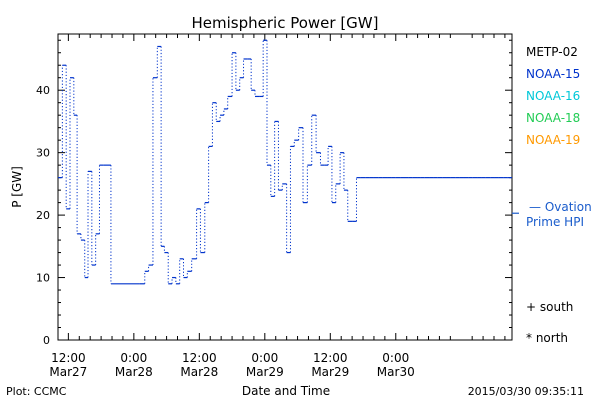 Image resolution: width=600 pixels, height=400 pixels. I want to click on chart-legend: METP-02 NOAA-15 NOAA-16 NOAA-18 NOAA-19, so click(553, 96).